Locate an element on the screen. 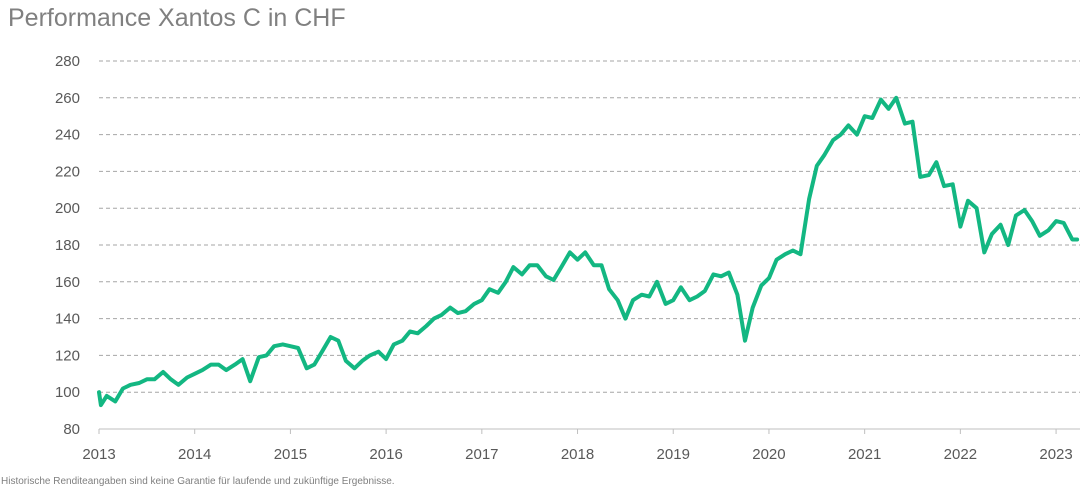 The image size is (1092, 497). x-tick-label: 2022 is located at coordinates (960, 454).